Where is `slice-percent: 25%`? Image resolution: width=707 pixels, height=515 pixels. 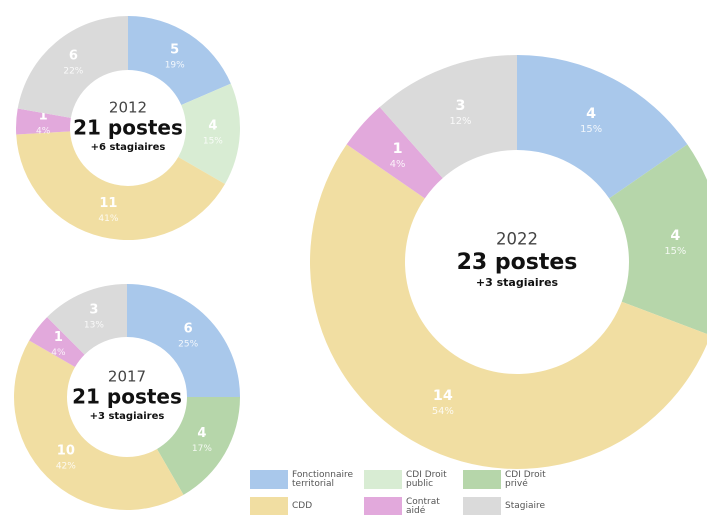 slice-percent: 25% is located at coordinates (188, 344).